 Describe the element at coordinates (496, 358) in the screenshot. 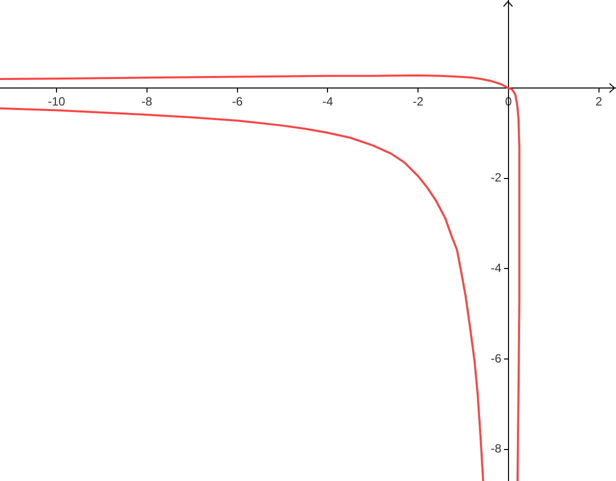

I see `y-tick-label: -6` at that location.